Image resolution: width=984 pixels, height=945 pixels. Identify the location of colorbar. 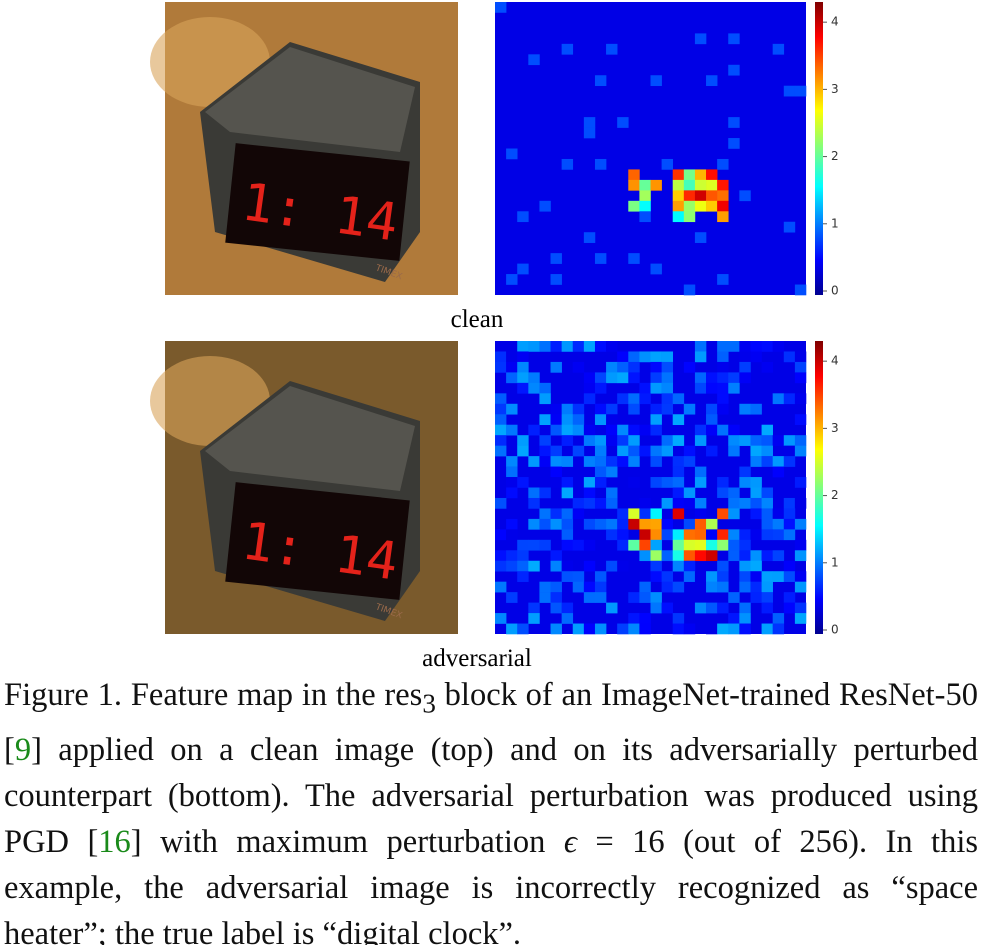
(819, 148).